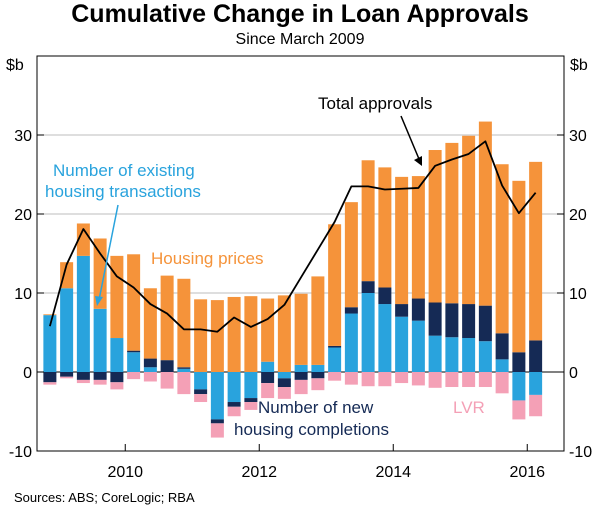 The image size is (600, 511). What do you see at coordinates (469, 407) in the screenshot?
I see `lvr-annotation: LVR` at bounding box center [469, 407].